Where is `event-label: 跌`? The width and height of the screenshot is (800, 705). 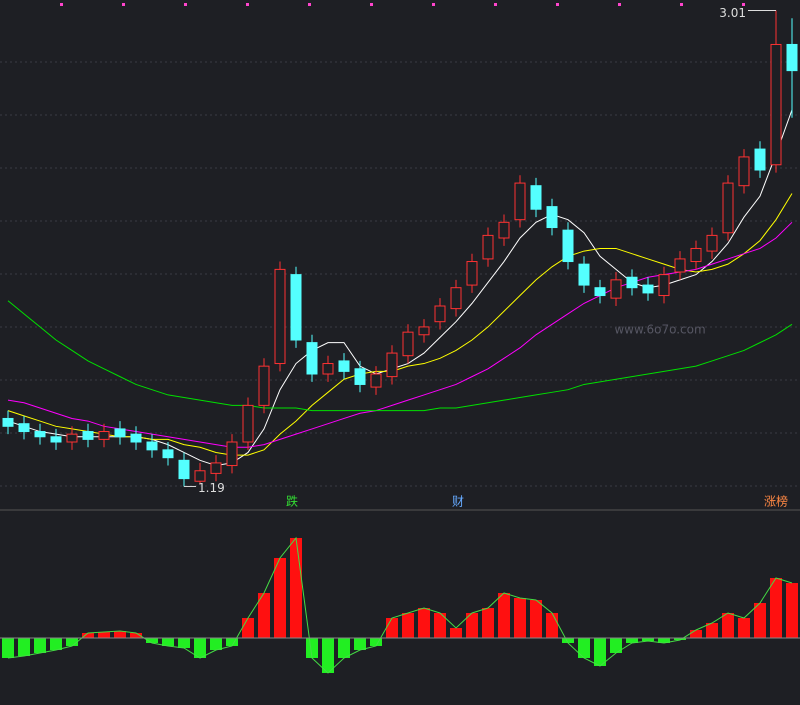
event-label: 跌 is located at coordinates (292, 501).